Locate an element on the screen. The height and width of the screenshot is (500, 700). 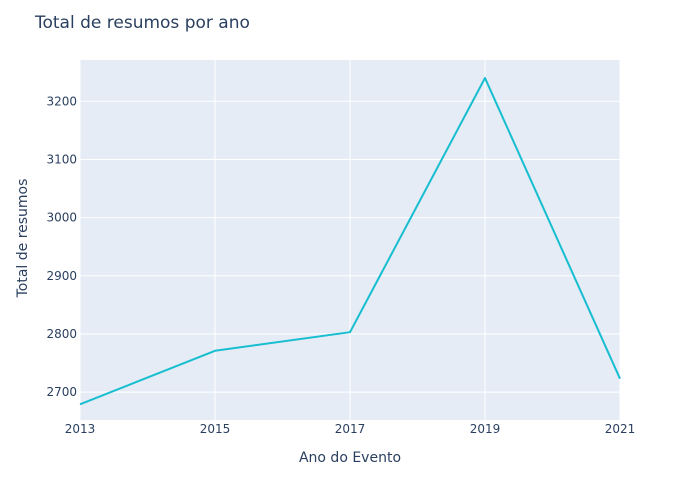
chart-title: Total de resumos por ano is located at coordinates (142, 23).